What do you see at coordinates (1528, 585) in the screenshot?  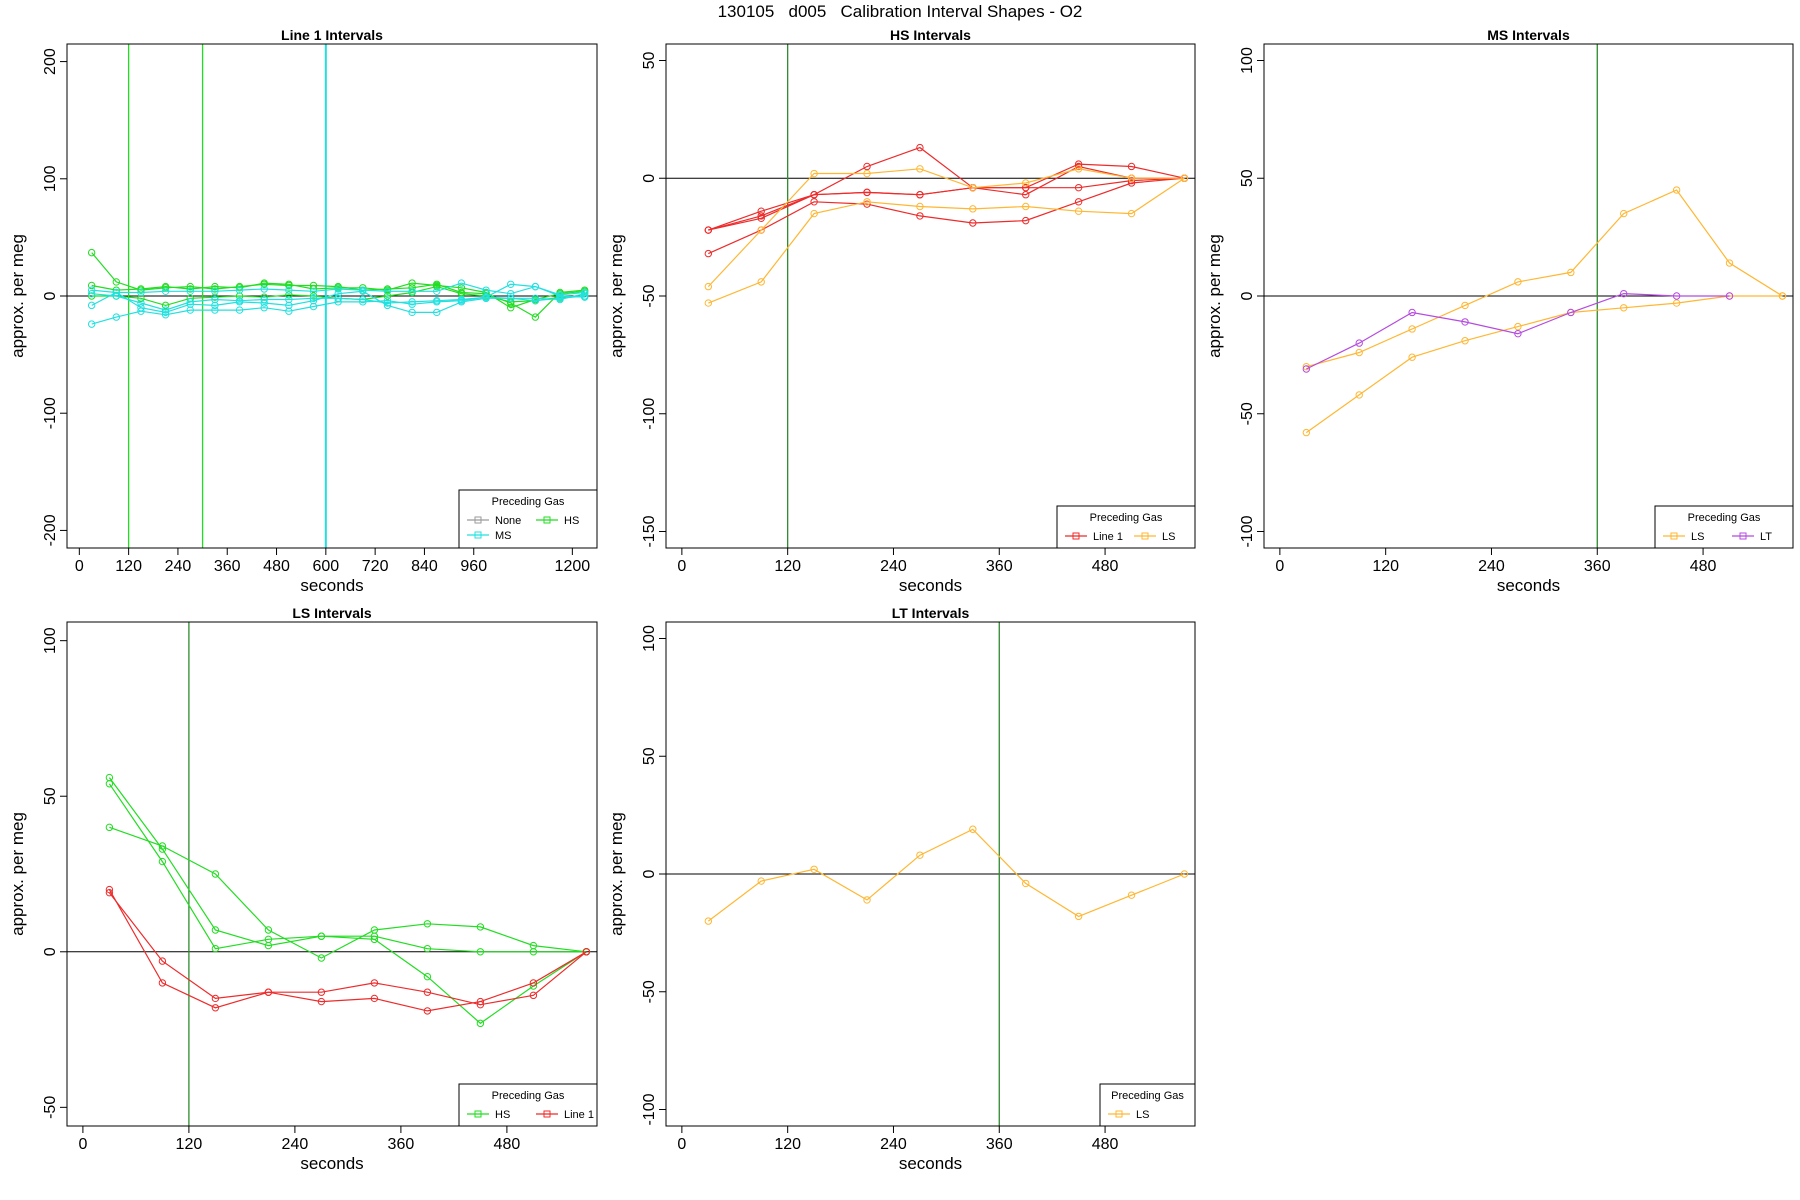 I see `x-axis-label: seconds` at bounding box center [1528, 585].